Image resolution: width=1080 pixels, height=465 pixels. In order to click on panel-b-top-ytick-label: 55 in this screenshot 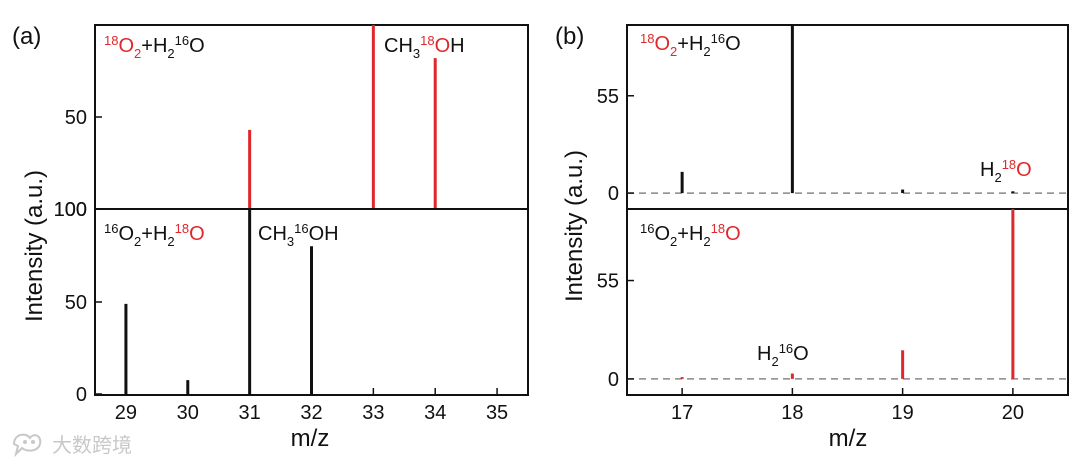, I will do `click(608, 97)`.